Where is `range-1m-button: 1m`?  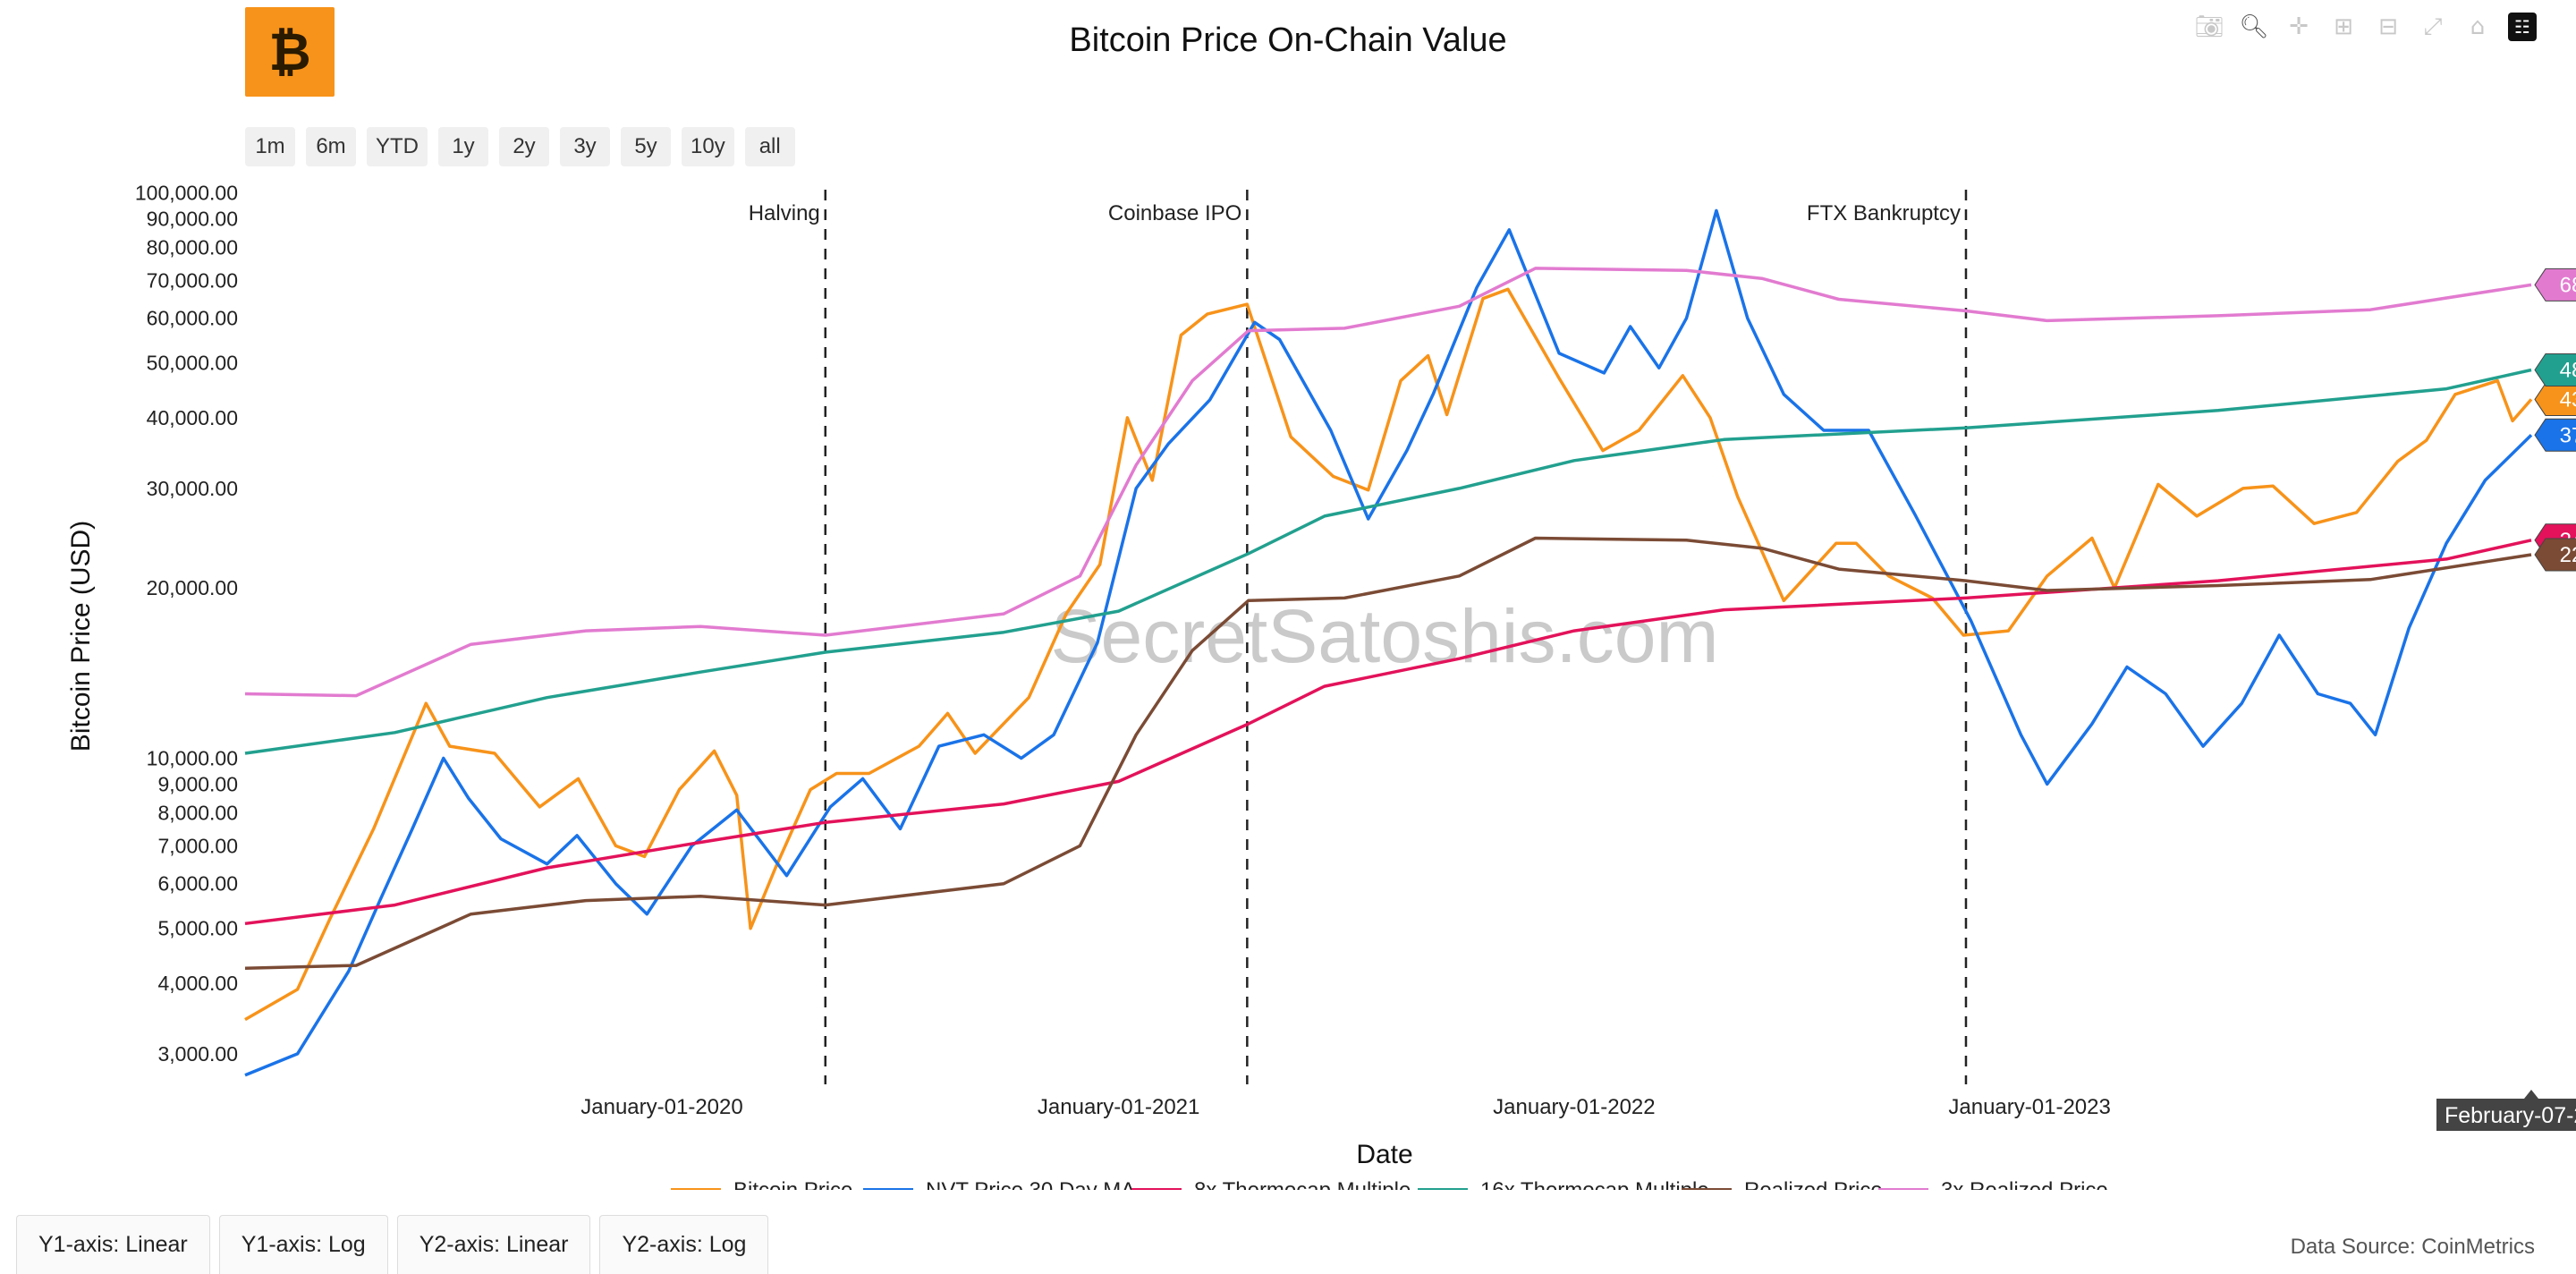 range-1m-button: 1m is located at coordinates (270, 146).